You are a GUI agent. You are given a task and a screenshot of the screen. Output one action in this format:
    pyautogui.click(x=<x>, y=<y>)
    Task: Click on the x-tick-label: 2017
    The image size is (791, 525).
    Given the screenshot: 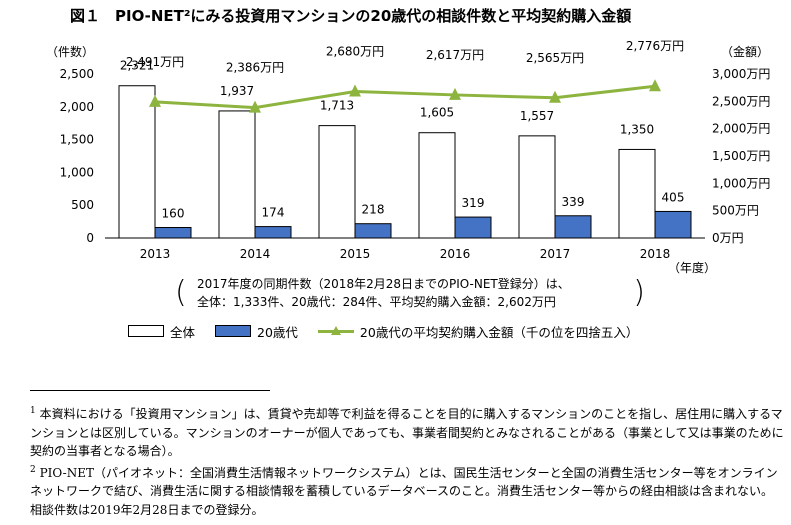 What is the action you would take?
    pyautogui.click(x=555, y=254)
    